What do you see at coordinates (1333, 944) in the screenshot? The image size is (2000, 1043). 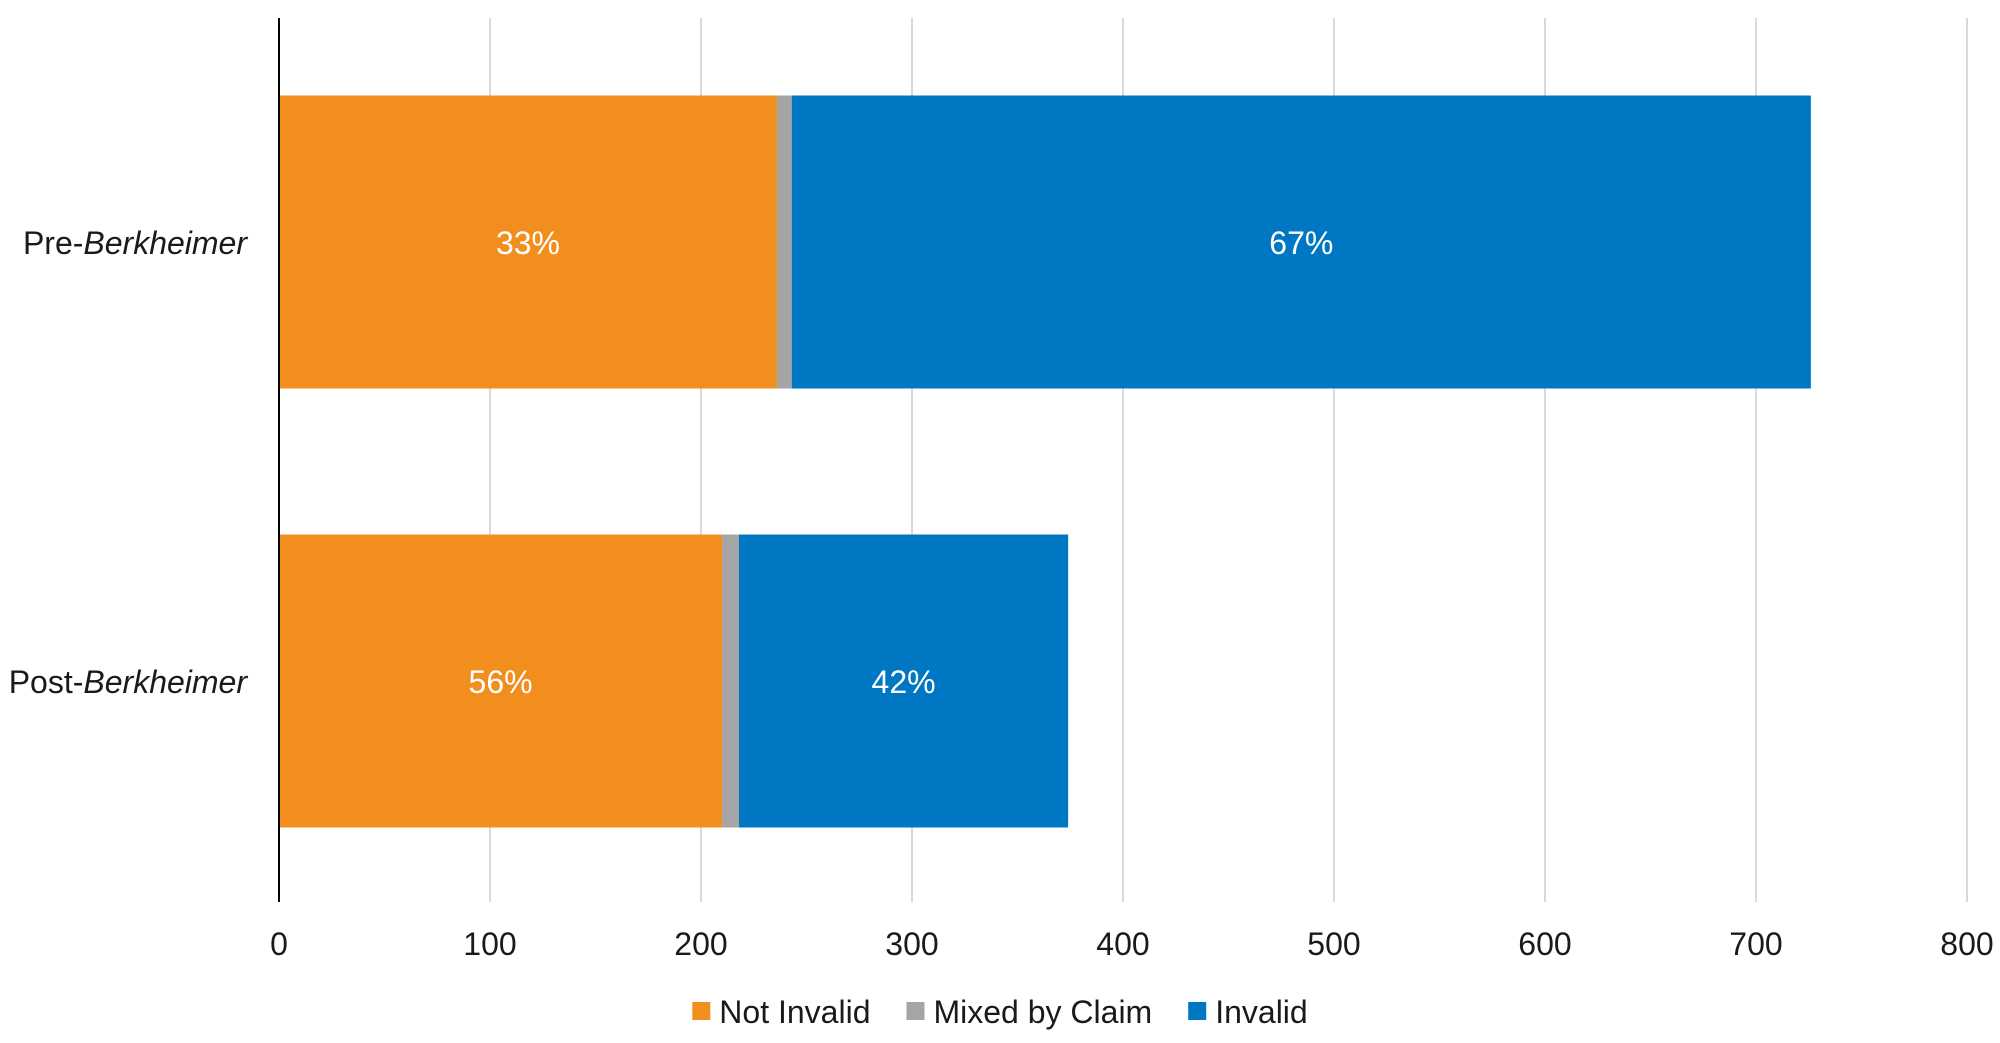 I see `x-tick-label: 500` at bounding box center [1333, 944].